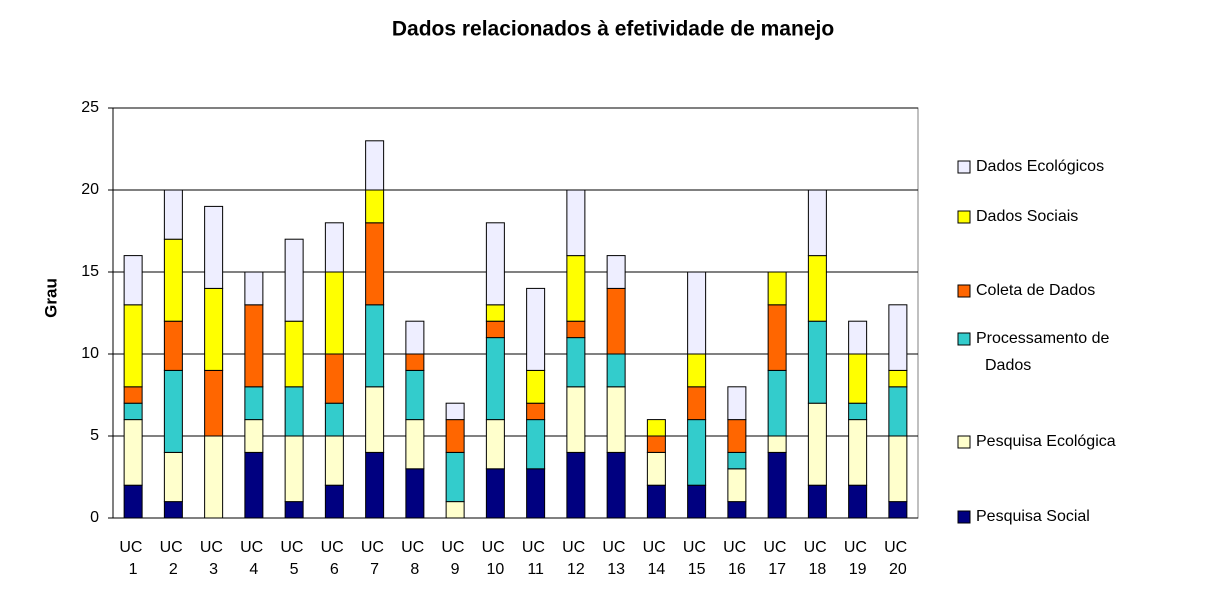  Describe the element at coordinates (90, 189) in the screenshot. I see `y-tick-label: 20` at that location.